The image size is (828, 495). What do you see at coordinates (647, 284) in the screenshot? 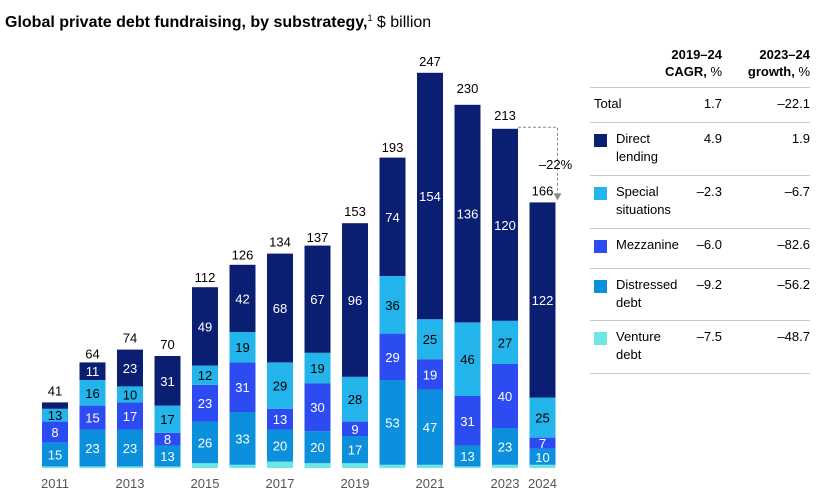
I see `row-label: Distressed` at bounding box center [647, 284].